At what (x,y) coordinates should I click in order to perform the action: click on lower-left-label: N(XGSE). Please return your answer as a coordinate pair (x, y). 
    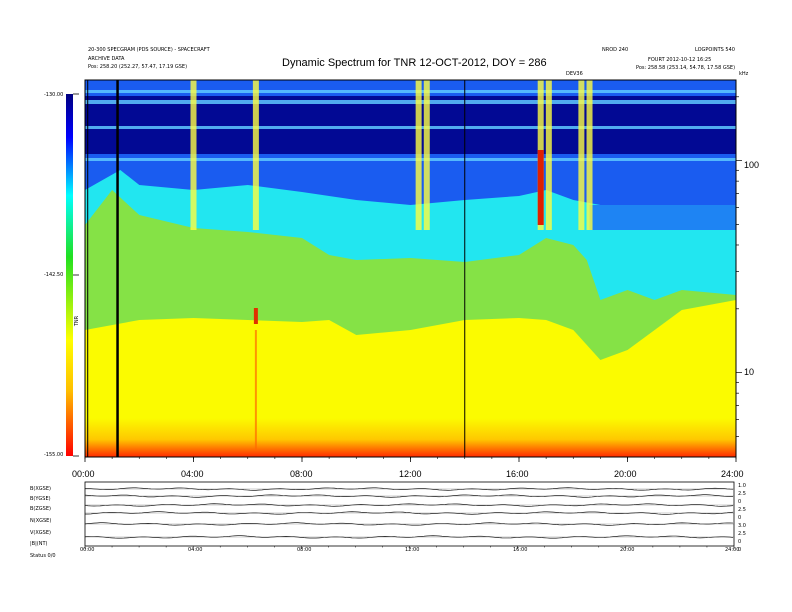
    Looking at the image, I should click on (41, 521).